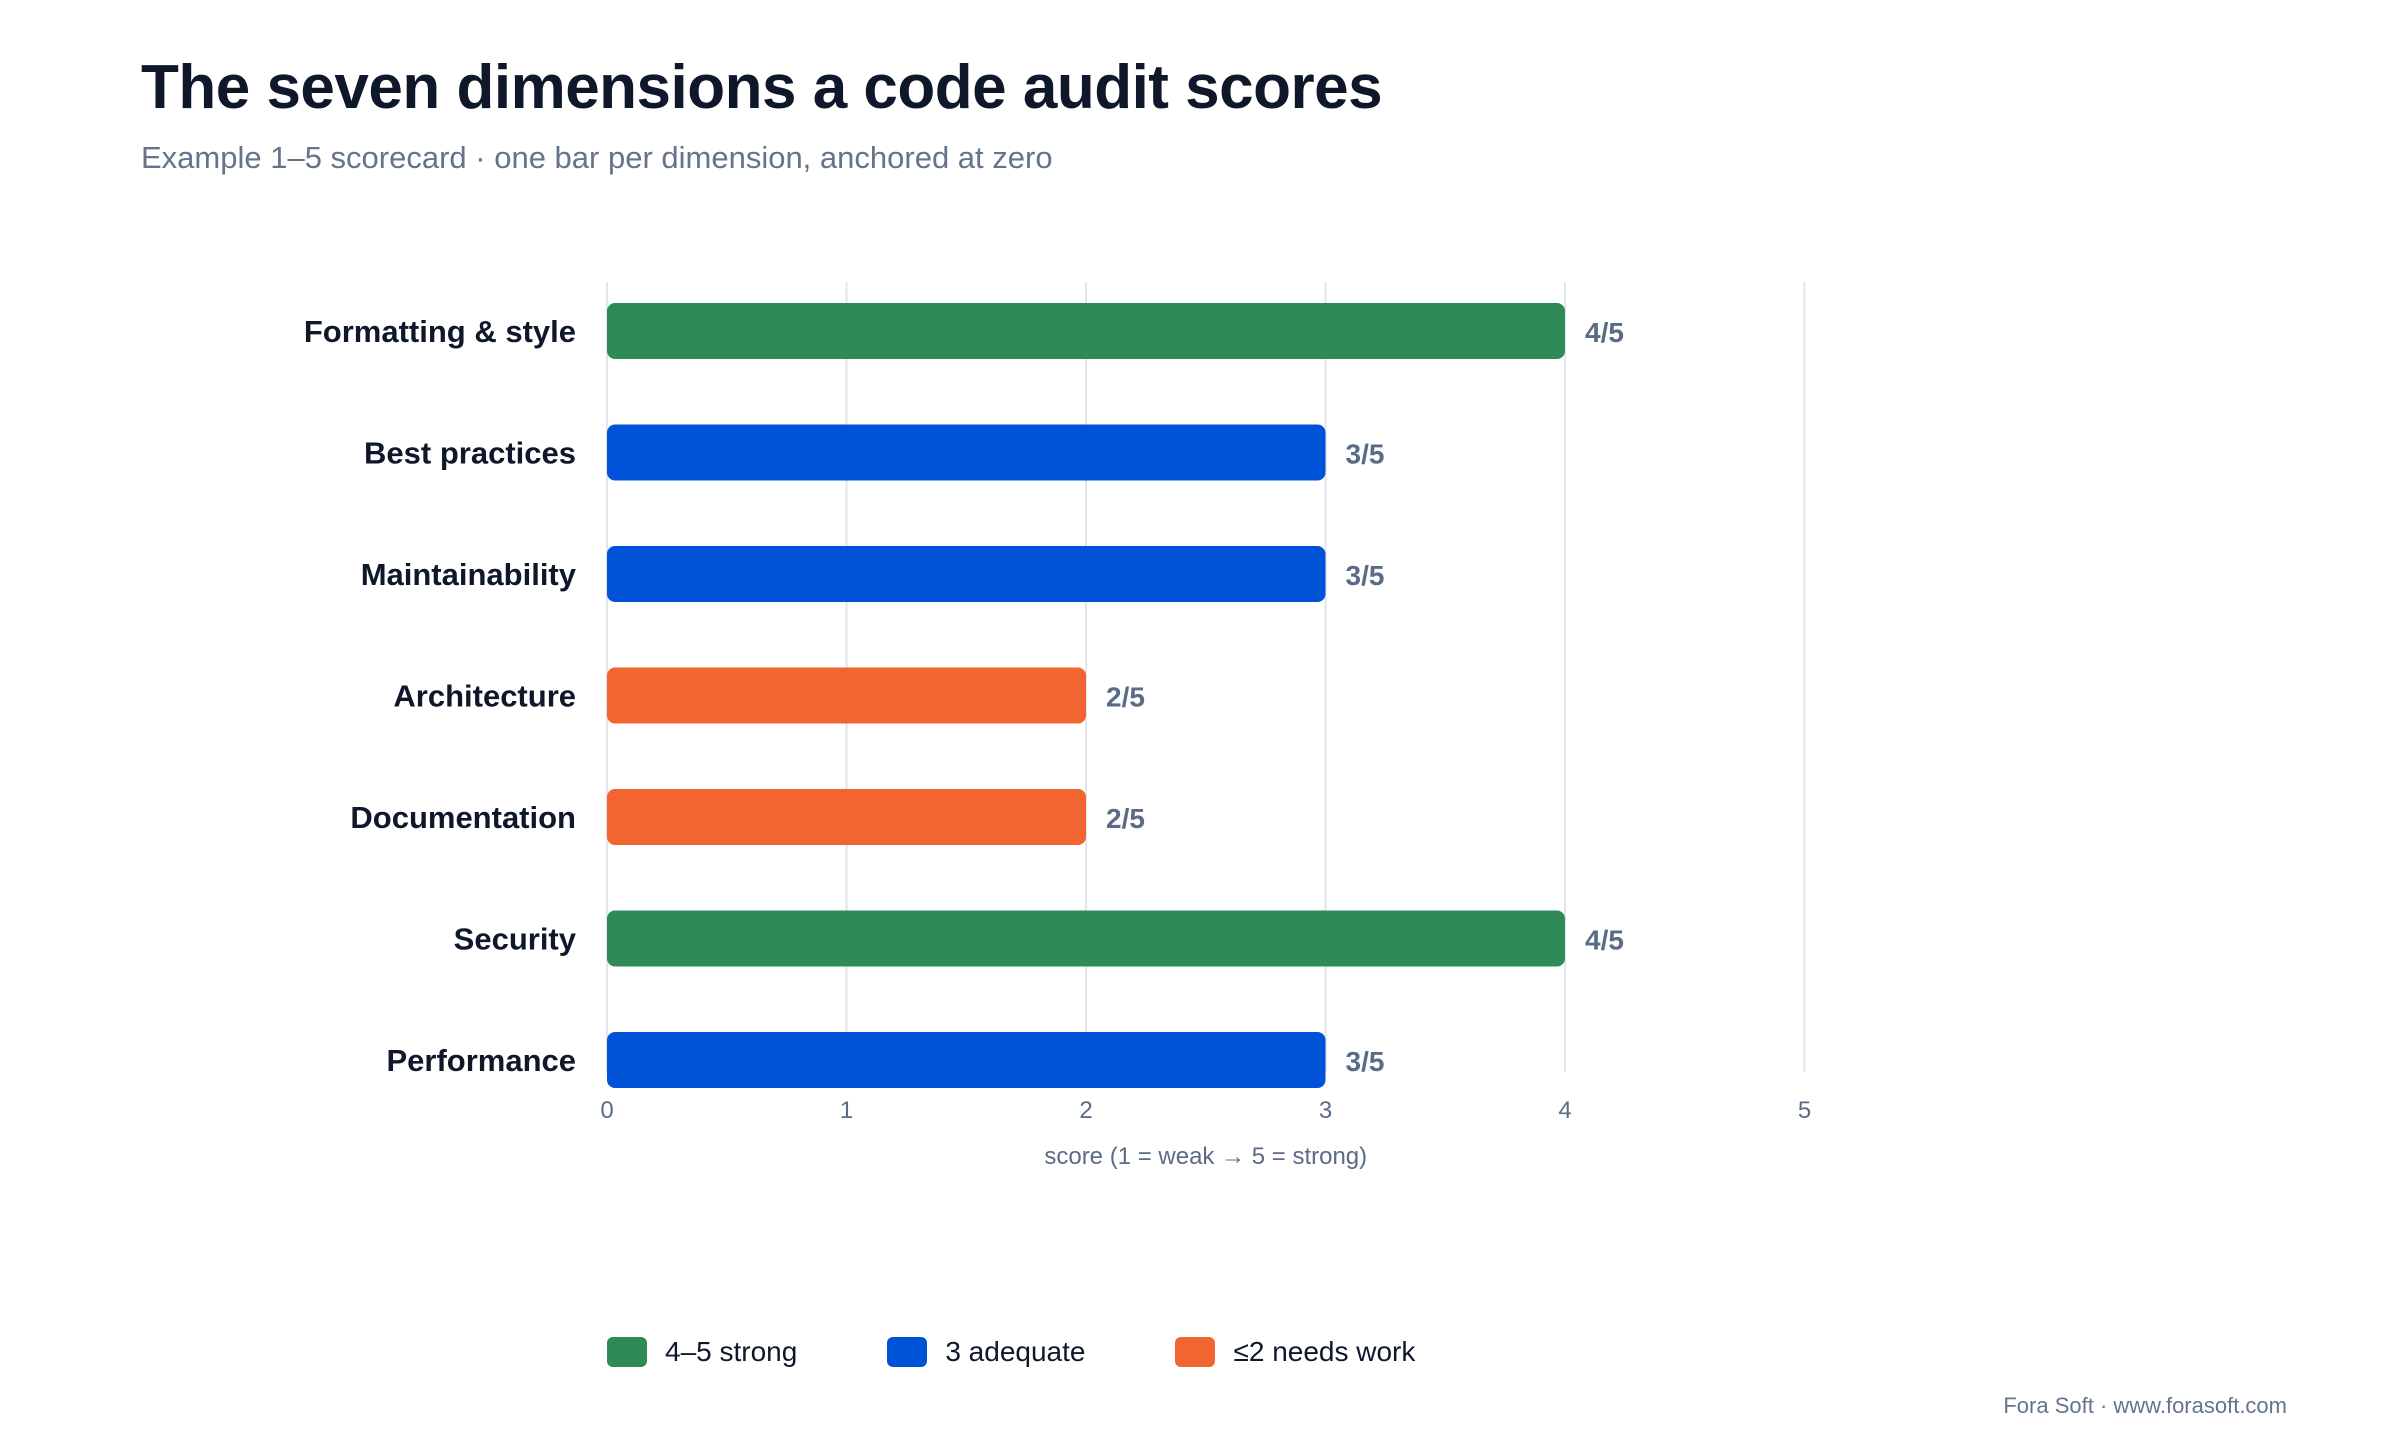 This screenshot has width=2400, height=1440. What do you see at coordinates (1325, 1110) in the screenshot?
I see `x-tick-label: 3` at bounding box center [1325, 1110].